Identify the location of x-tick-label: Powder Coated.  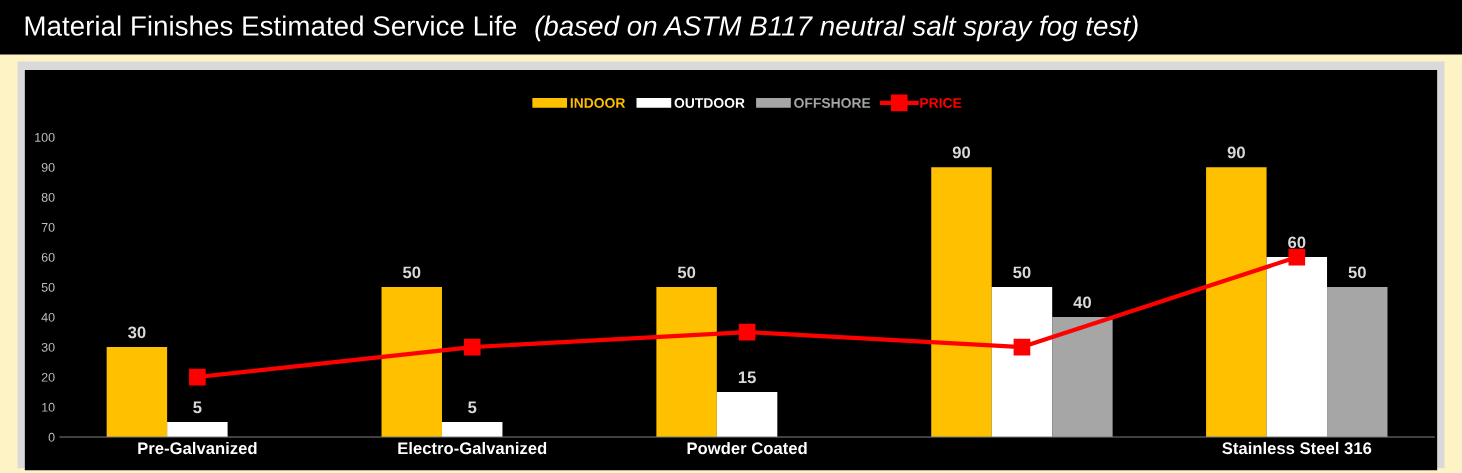
(747, 448).